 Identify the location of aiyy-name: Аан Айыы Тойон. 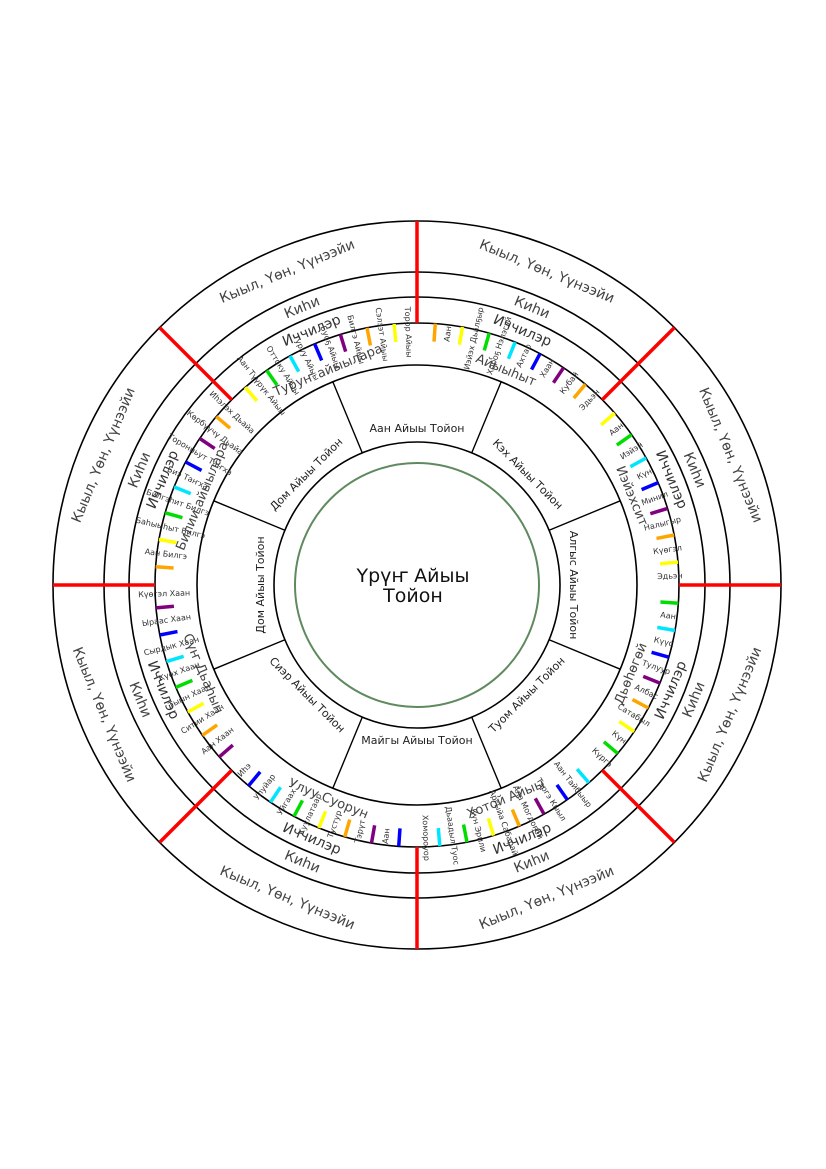
(416, 428).